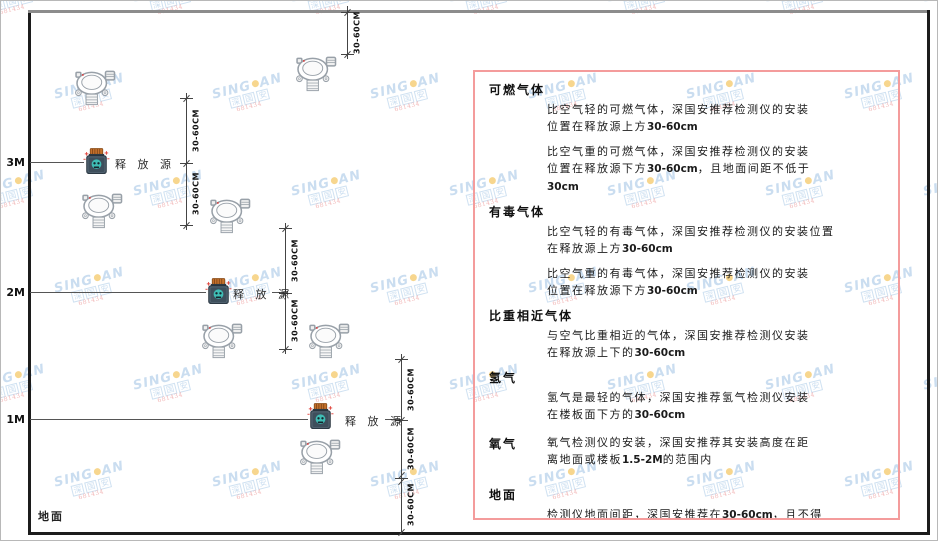  I want to click on paragraph: 比空气轻的可燃气体，深国安推荐检测仪的安装 位置在释放源上方30-60cm, so click(678, 118).